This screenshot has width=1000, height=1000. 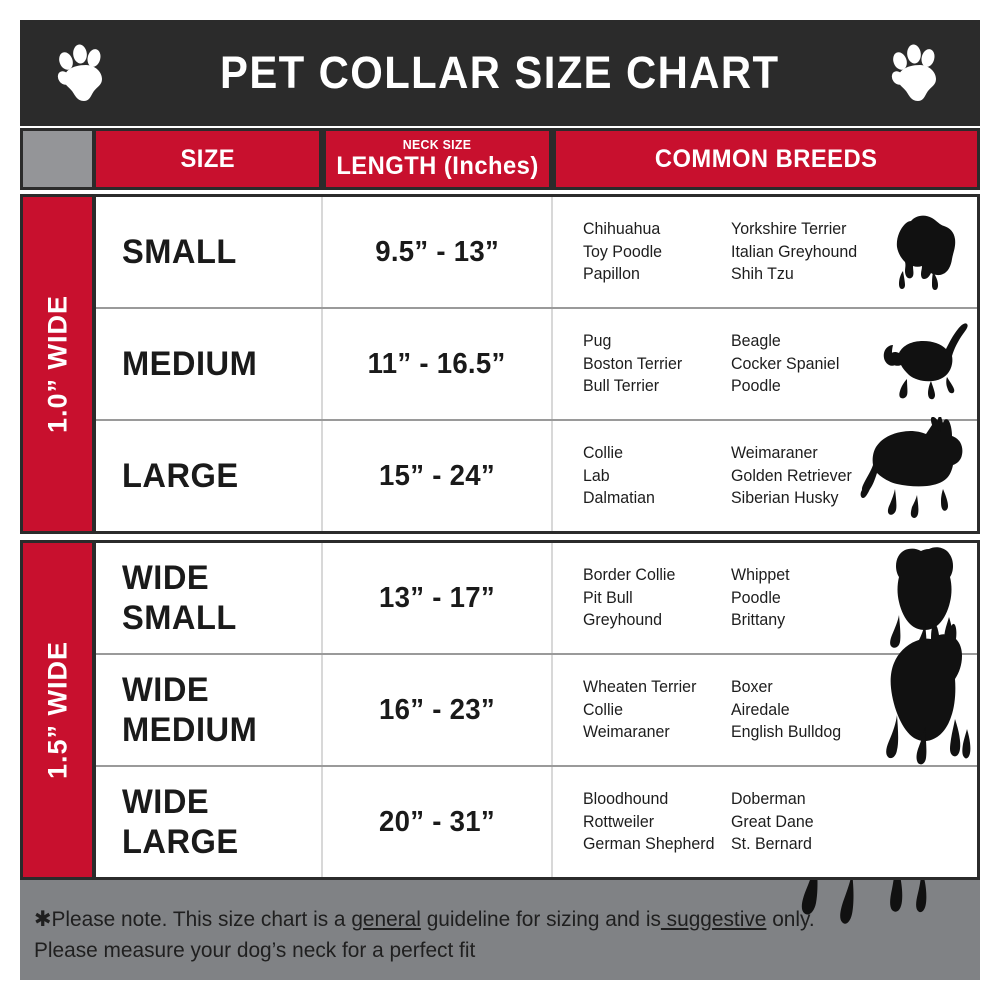 I want to click on breed-item: Bloodhound, so click(x=626, y=799).